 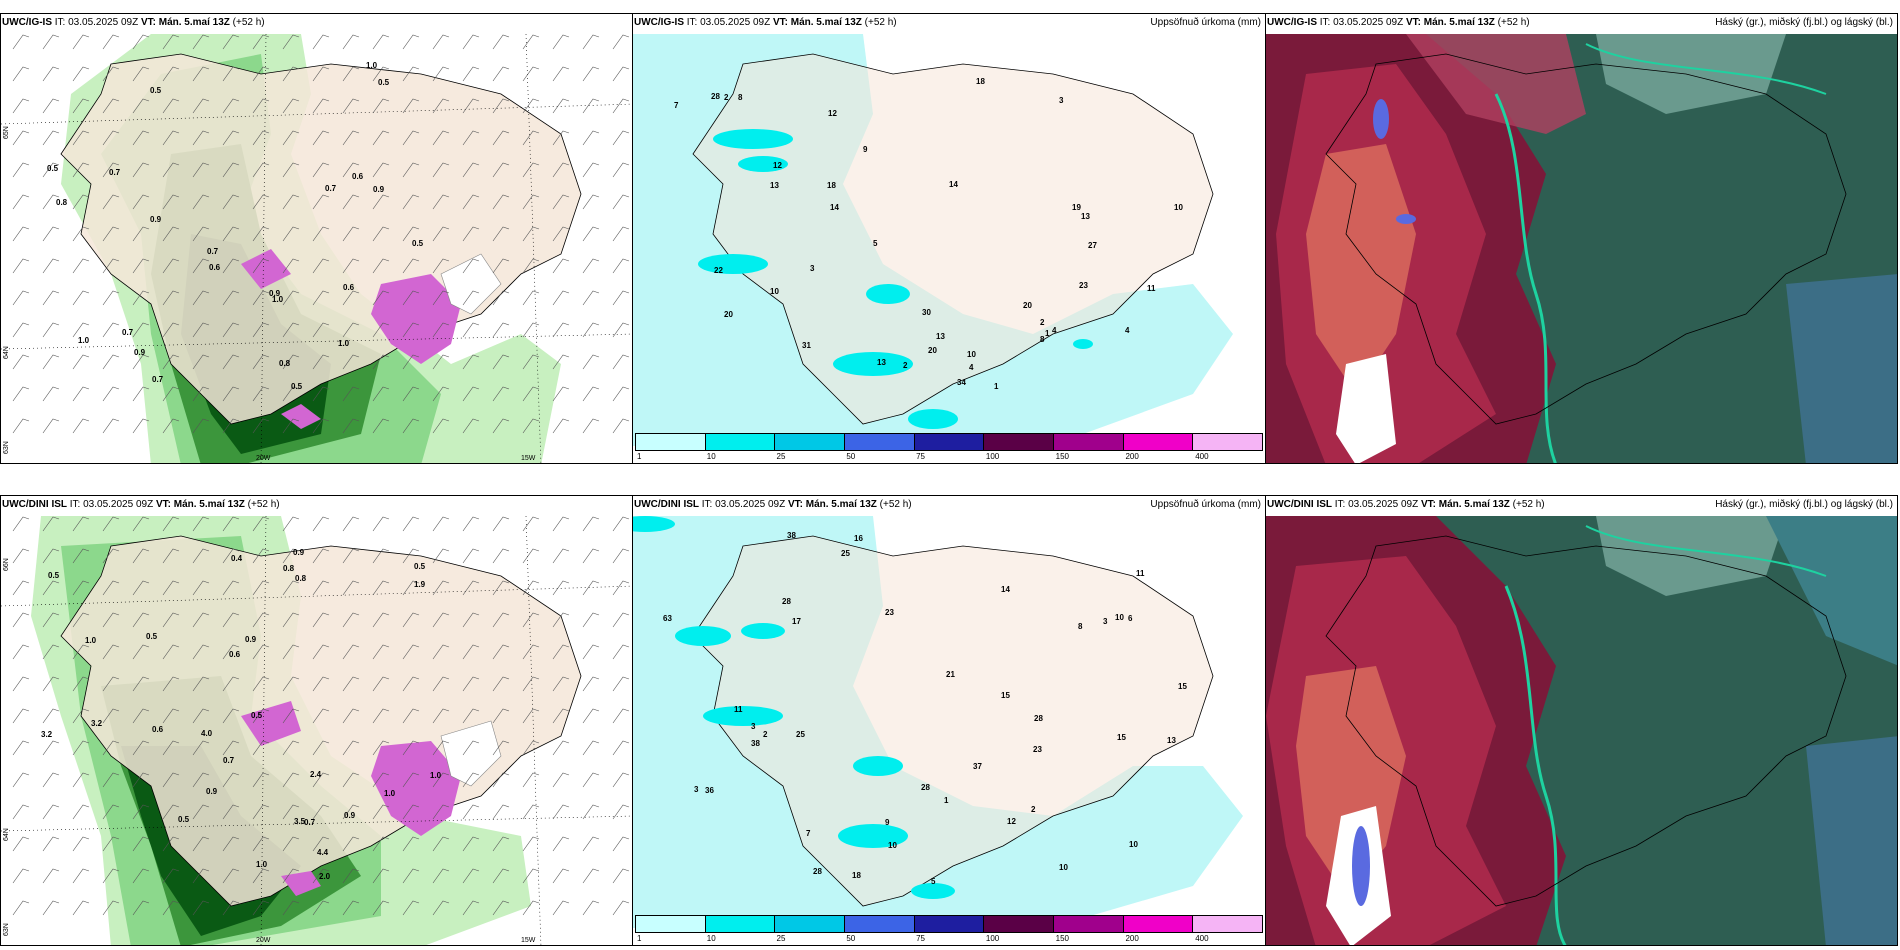 I want to click on value-label: 0.6, so click(x=349, y=287).